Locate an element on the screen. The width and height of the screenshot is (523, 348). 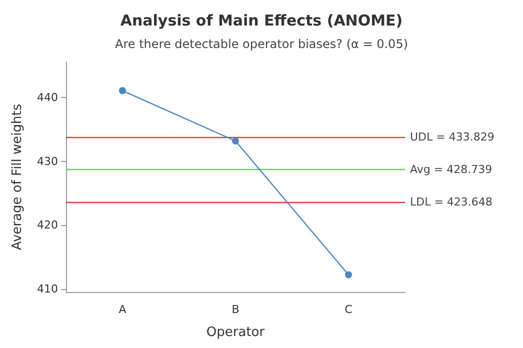
x-tick-label: C is located at coordinates (348, 309).